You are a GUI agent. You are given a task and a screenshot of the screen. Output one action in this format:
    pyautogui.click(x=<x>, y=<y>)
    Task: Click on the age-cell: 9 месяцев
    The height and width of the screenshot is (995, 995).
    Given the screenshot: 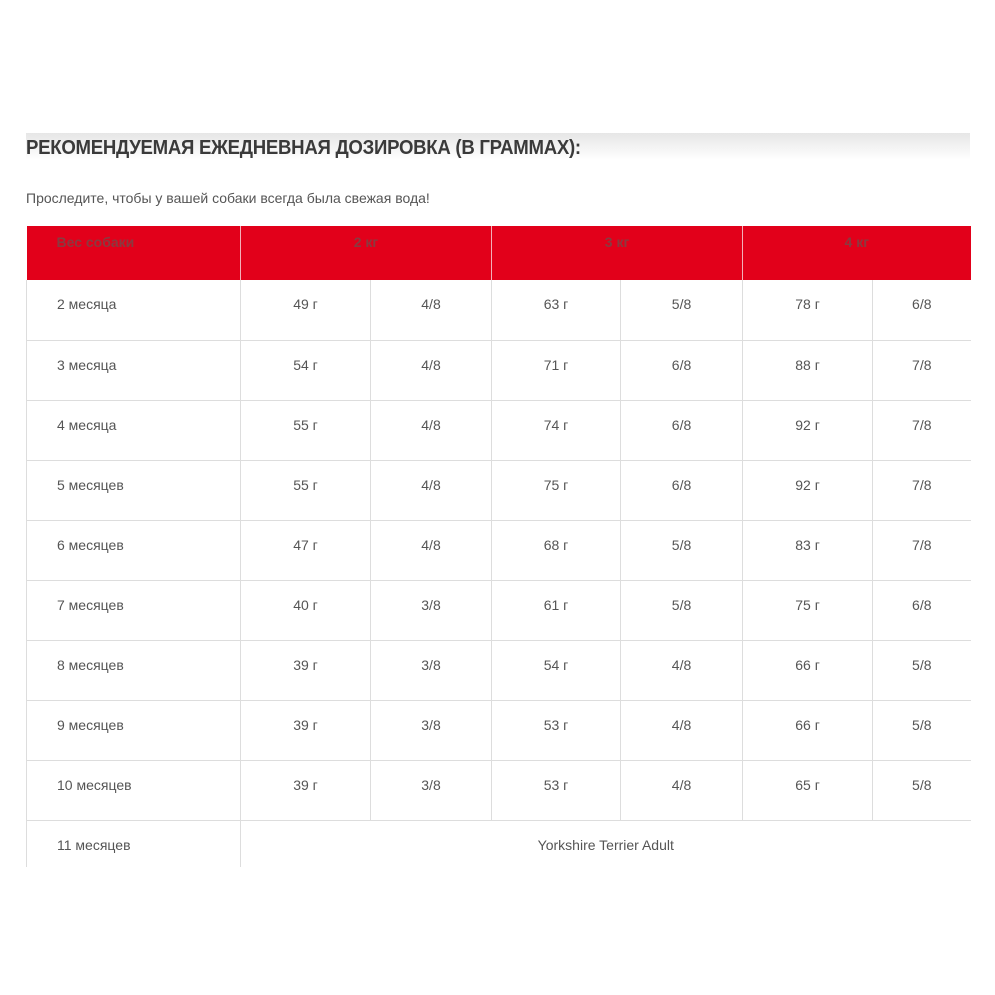 What is the action you would take?
    pyautogui.click(x=133, y=730)
    